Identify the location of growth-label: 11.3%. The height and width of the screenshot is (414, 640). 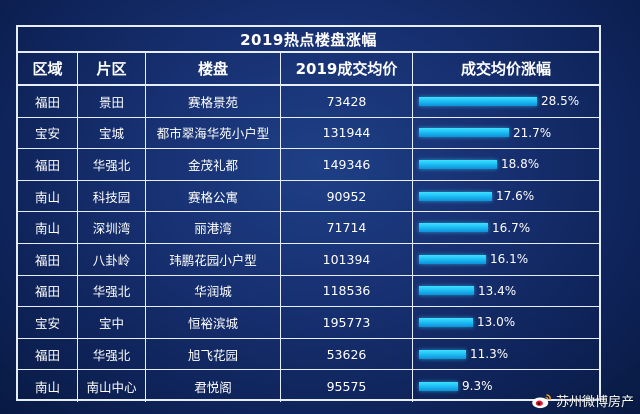
(489, 354).